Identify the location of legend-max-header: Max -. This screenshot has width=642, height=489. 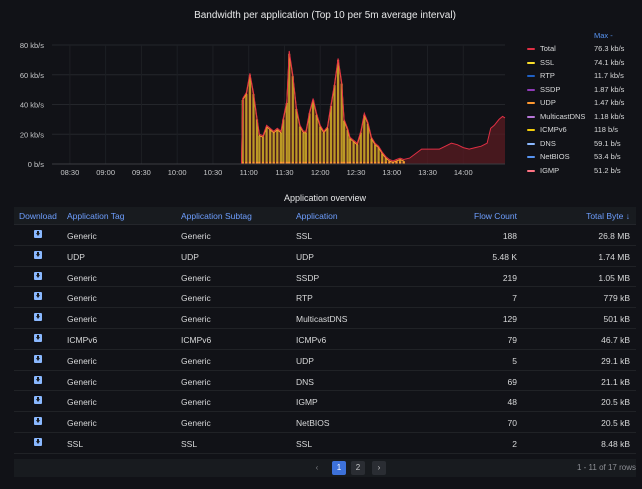
(603, 35).